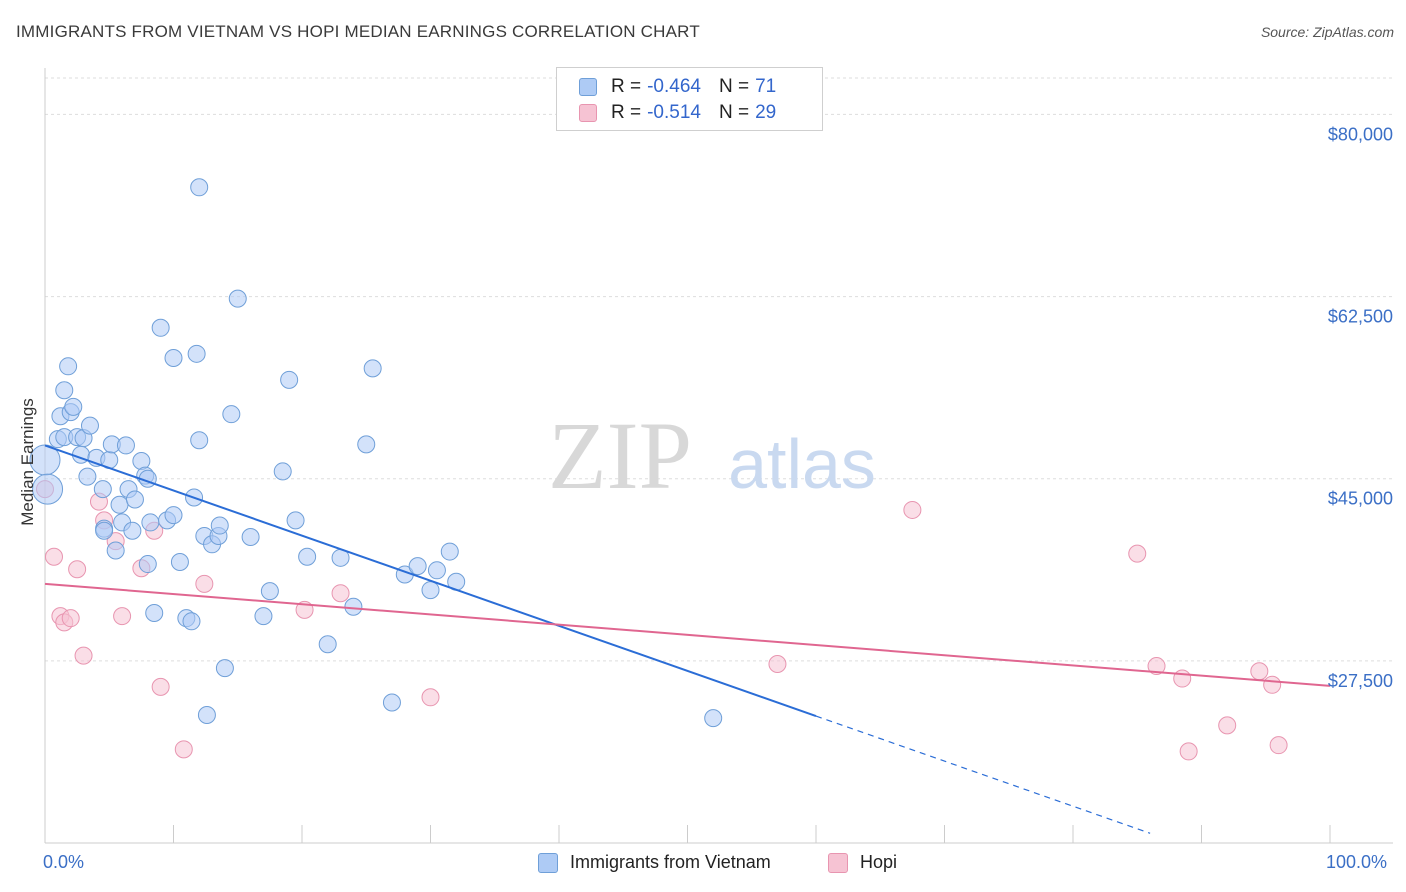 This screenshot has height=892, width=1406. I want to click on hopi-swatch, so click(588, 113).